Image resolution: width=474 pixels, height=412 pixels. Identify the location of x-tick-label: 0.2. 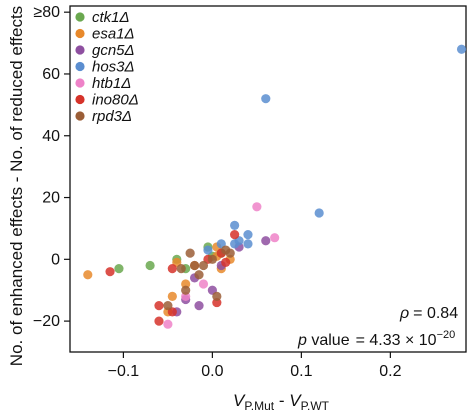
(390, 371).